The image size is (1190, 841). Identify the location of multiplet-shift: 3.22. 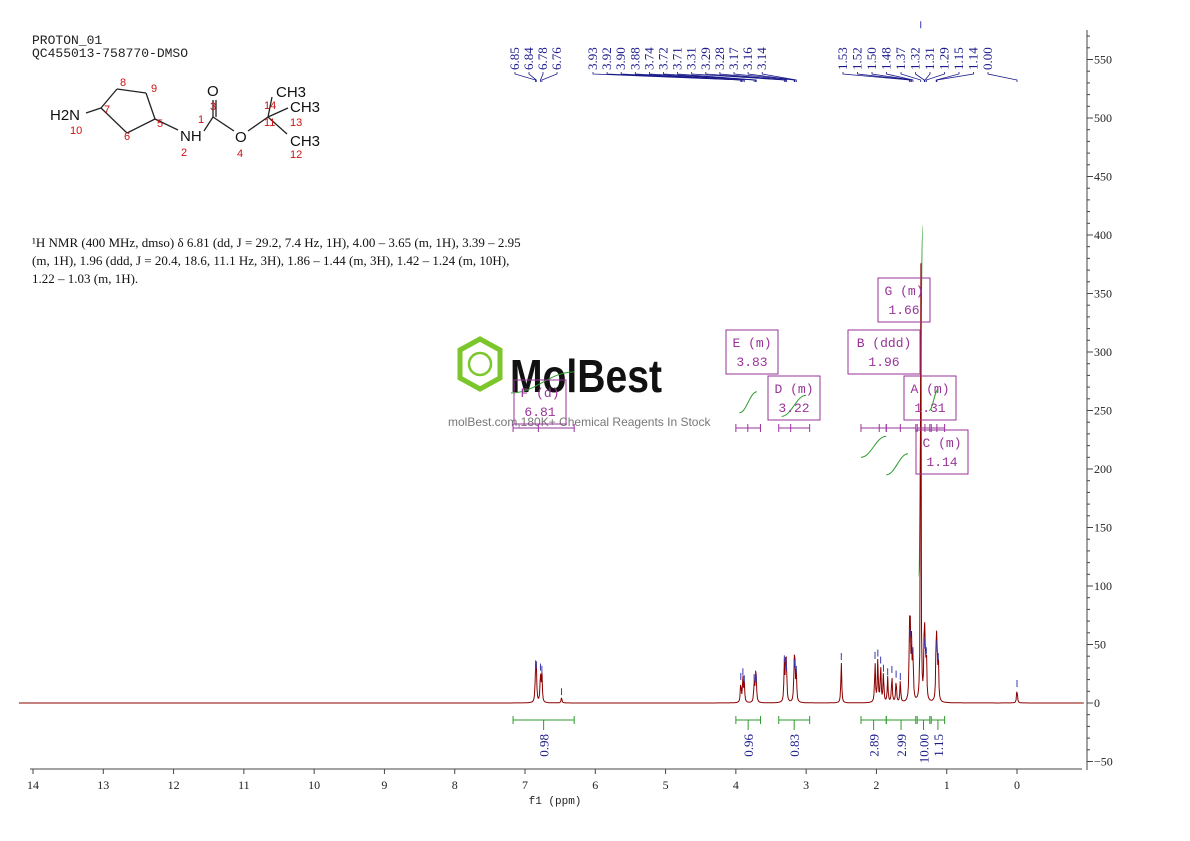
(793, 408).